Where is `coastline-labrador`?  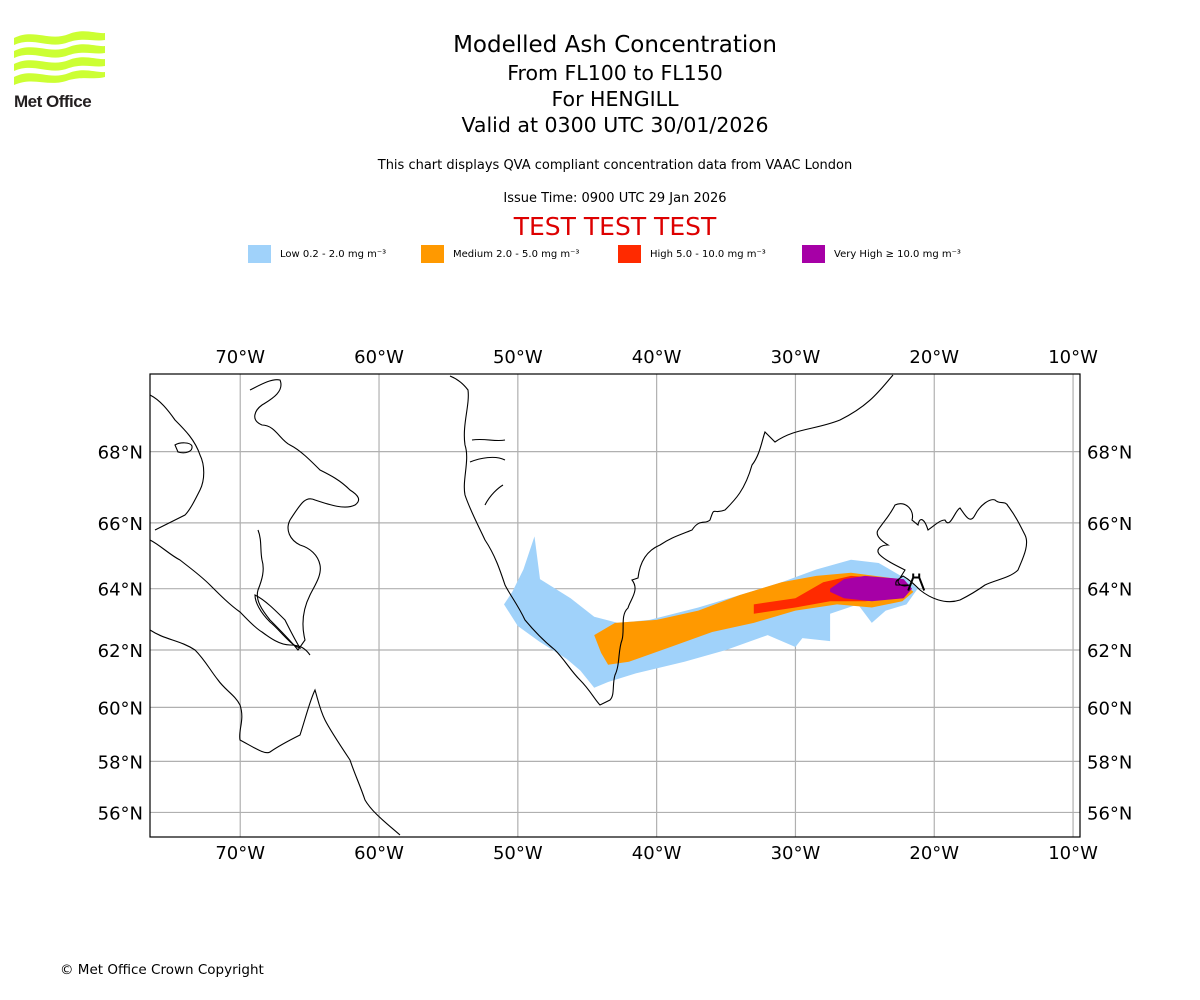
coastline-labrador is located at coordinates (275, 732).